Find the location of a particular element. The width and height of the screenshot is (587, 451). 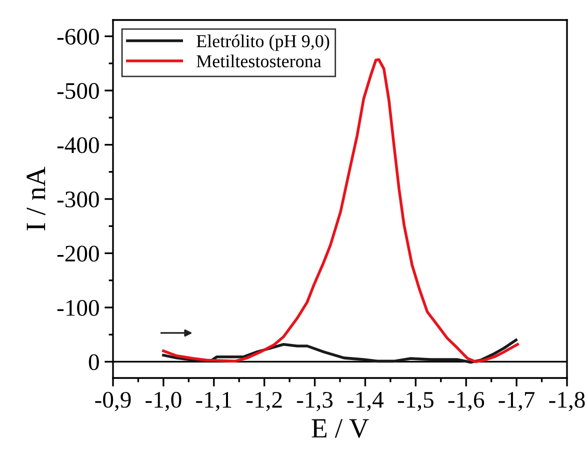

y-tick-label: -400 is located at coordinates (78, 145).